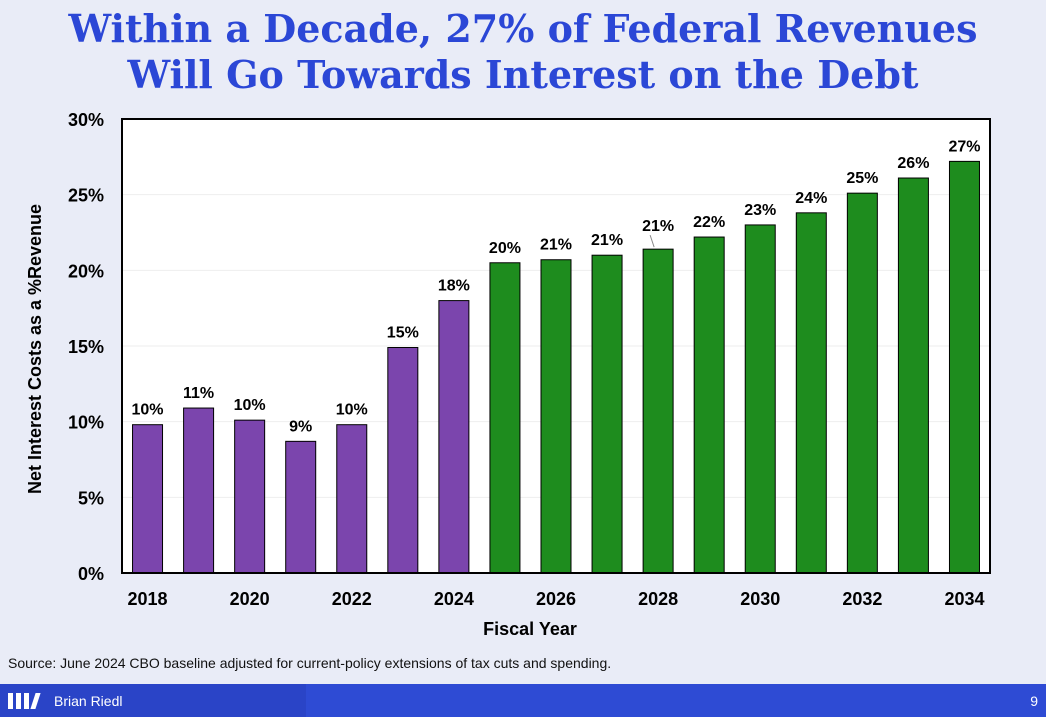 This screenshot has width=1046, height=717. Describe the element at coordinates (86, 196) in the screenshot. I see `y-tick-label: 25%` at that location.